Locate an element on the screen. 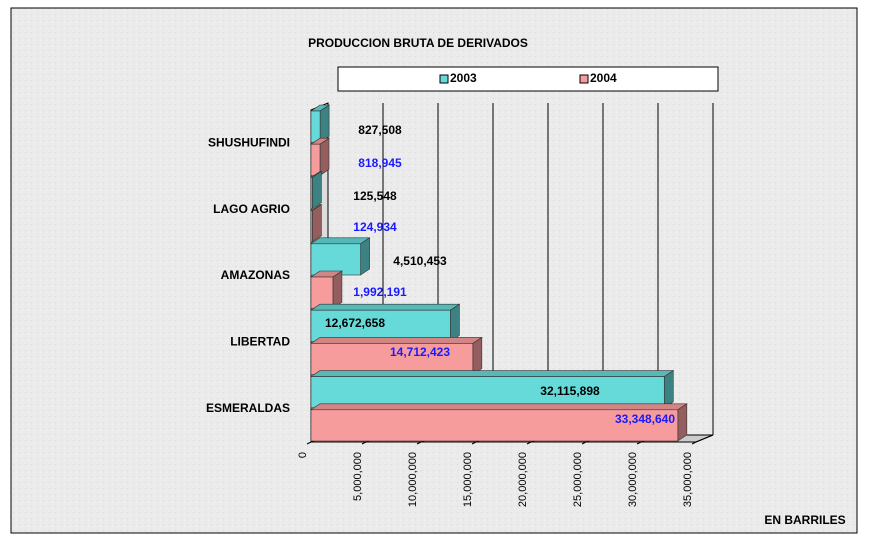  data-label: 32,115,898 is located at coordinates (570, 391).